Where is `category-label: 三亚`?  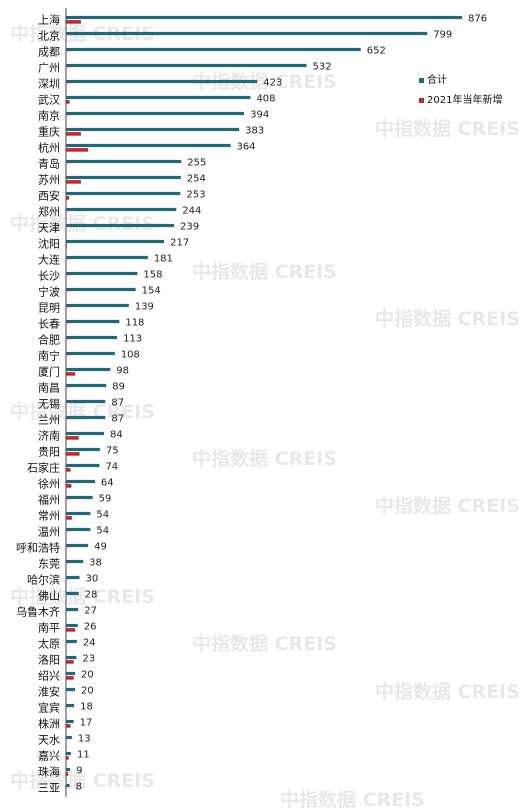 category-label: 三亚 is located at coordinates (49, 788).